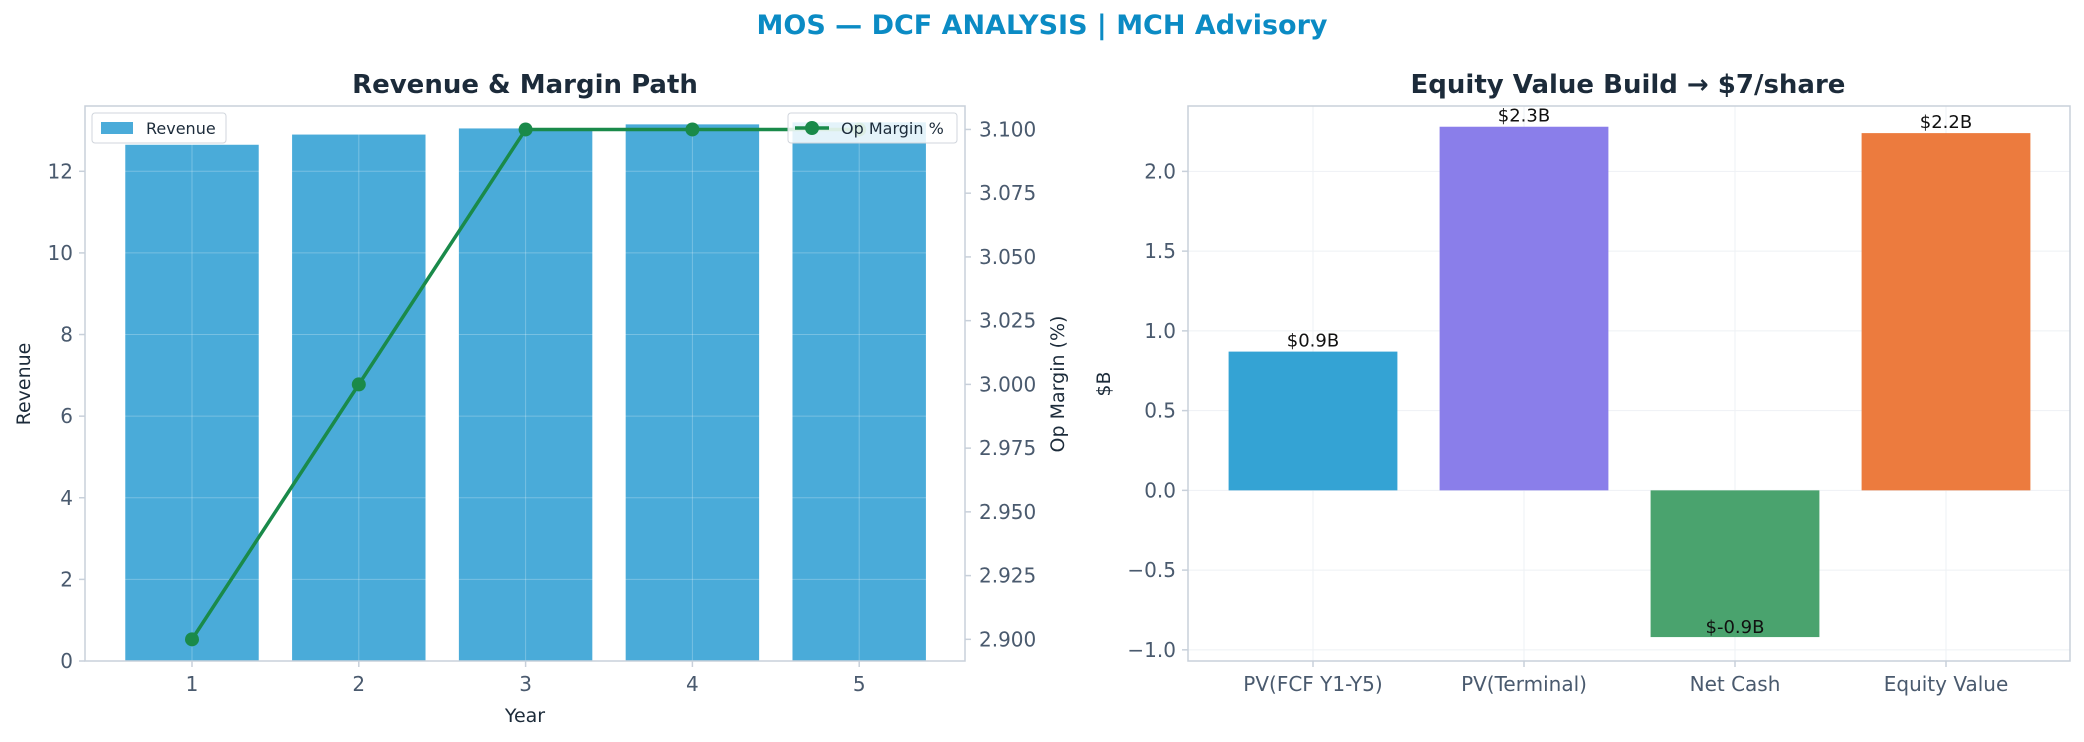 This screenshot has width=2084, height=742. Describe the element at coordinates (24, 384) in the screenshot. I see `revenue-y-axis-label: Revenue` at that location.